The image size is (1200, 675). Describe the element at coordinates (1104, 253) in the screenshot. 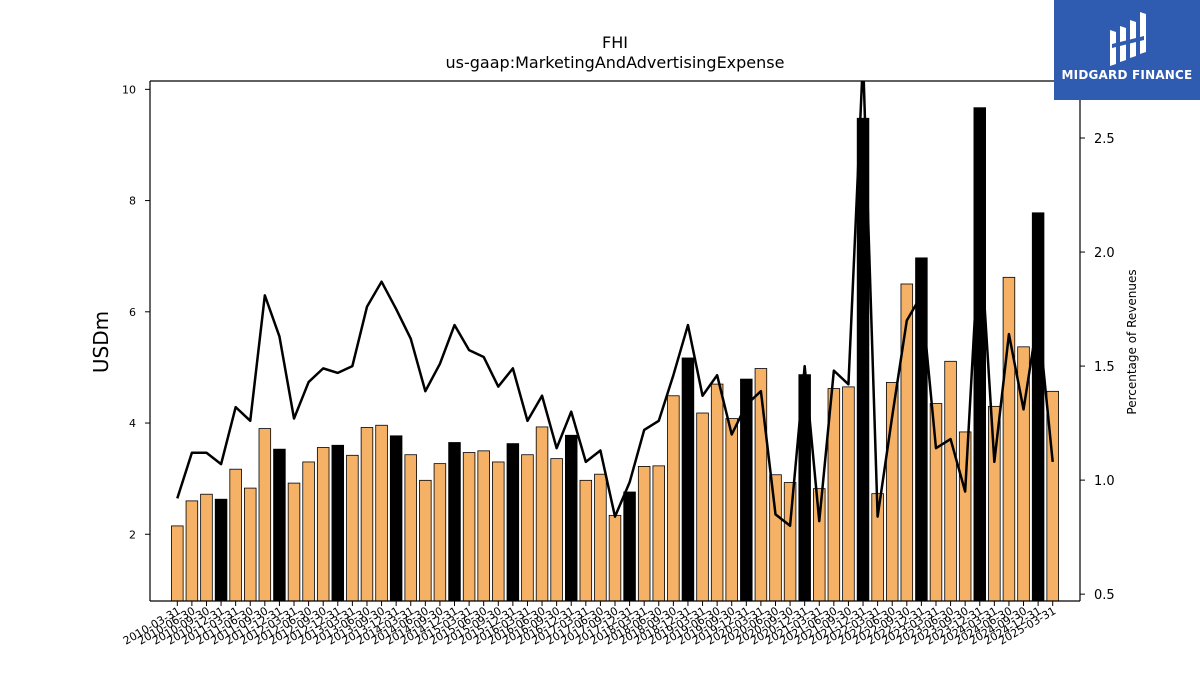

I see `y2-tick-label: 2.0` at that location.